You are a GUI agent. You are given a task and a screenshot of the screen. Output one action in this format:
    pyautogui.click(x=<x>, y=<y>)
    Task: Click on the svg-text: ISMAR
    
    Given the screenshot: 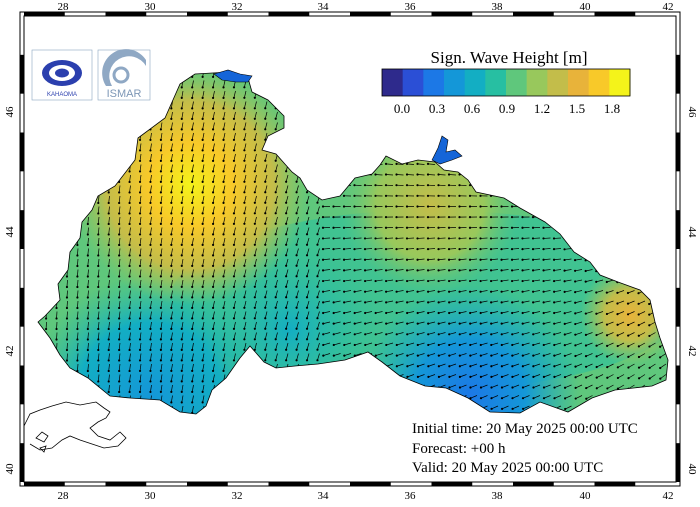 What is the action you would take?
    pyautogui.click(x=124, y=94)
    